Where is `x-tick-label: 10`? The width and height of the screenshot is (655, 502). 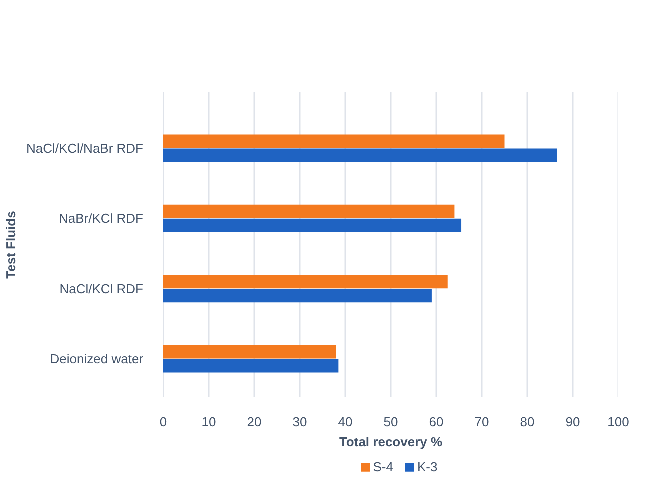
x-tick-label: 10 is located at coordinates (209, 422).